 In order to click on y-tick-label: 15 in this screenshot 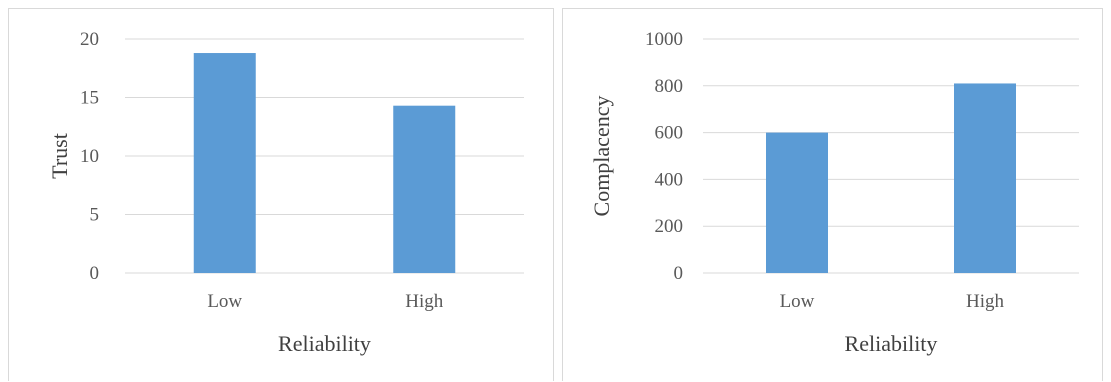, I will do `click(89, 98)`.